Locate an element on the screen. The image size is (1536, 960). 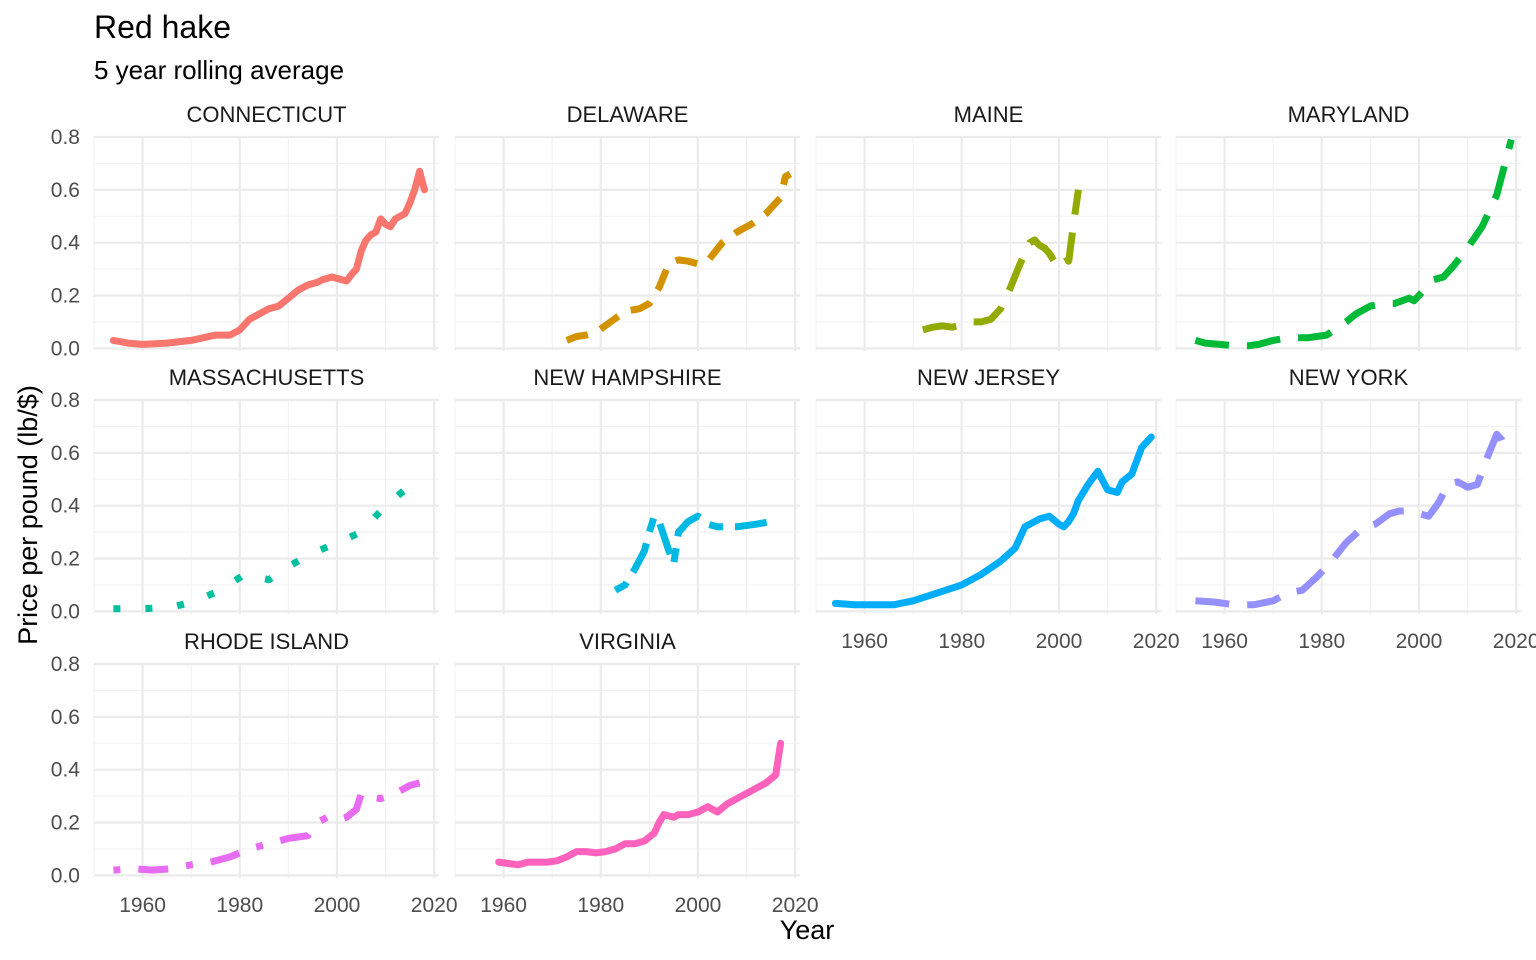
facet-panel-delaware: DELAWARE is located at coordinates (627, 226).